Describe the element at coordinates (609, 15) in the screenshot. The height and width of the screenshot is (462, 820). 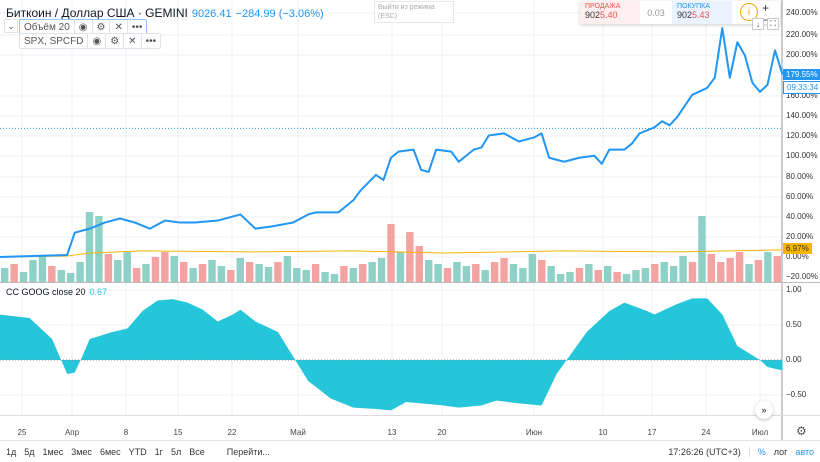
I see `sell-price-highlight: 5.40` at that location.